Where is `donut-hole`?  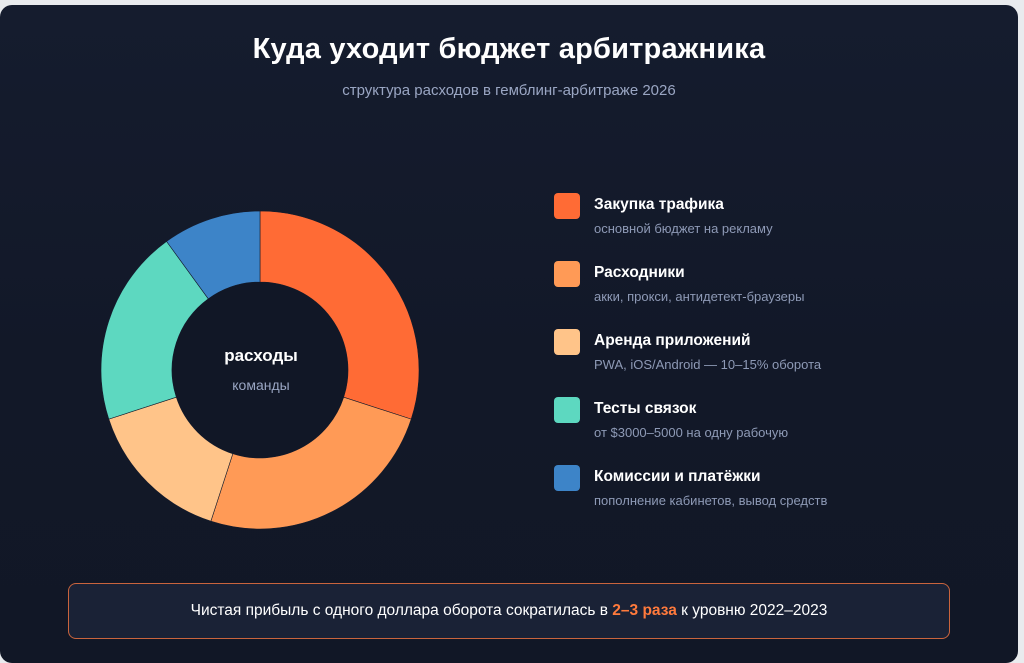 donut-hole is located at coordinates (260, 370).